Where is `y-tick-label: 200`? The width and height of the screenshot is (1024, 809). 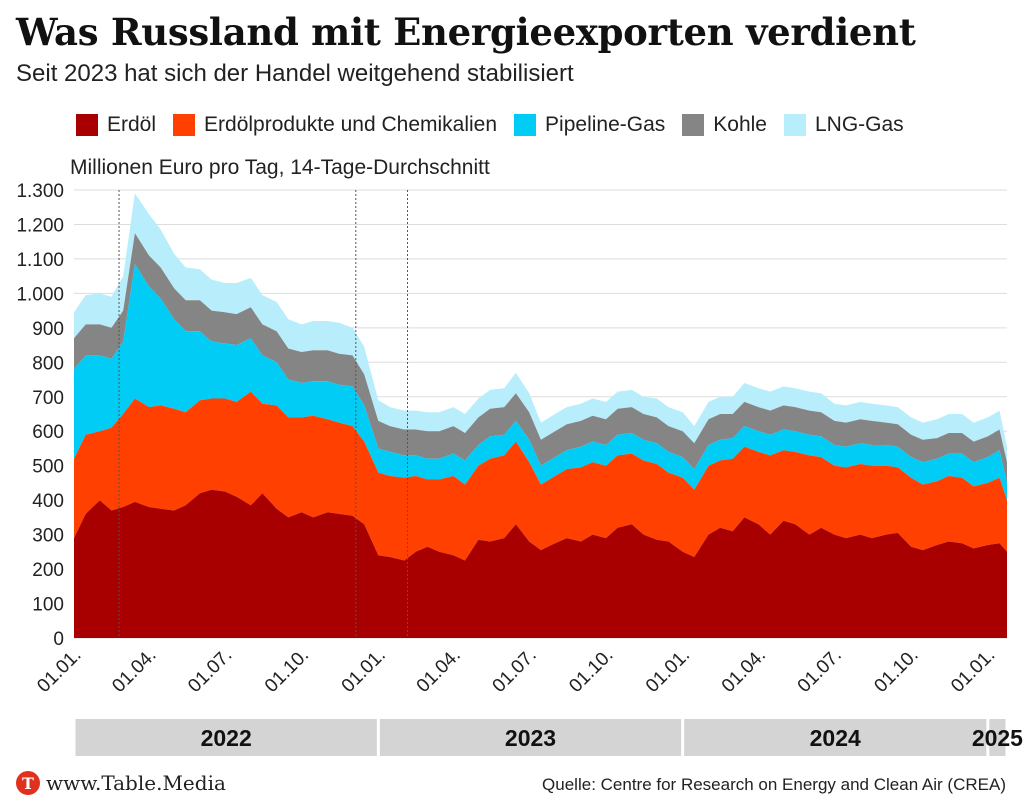
y-tick-label: 200 is located at coordinates (48, 570).